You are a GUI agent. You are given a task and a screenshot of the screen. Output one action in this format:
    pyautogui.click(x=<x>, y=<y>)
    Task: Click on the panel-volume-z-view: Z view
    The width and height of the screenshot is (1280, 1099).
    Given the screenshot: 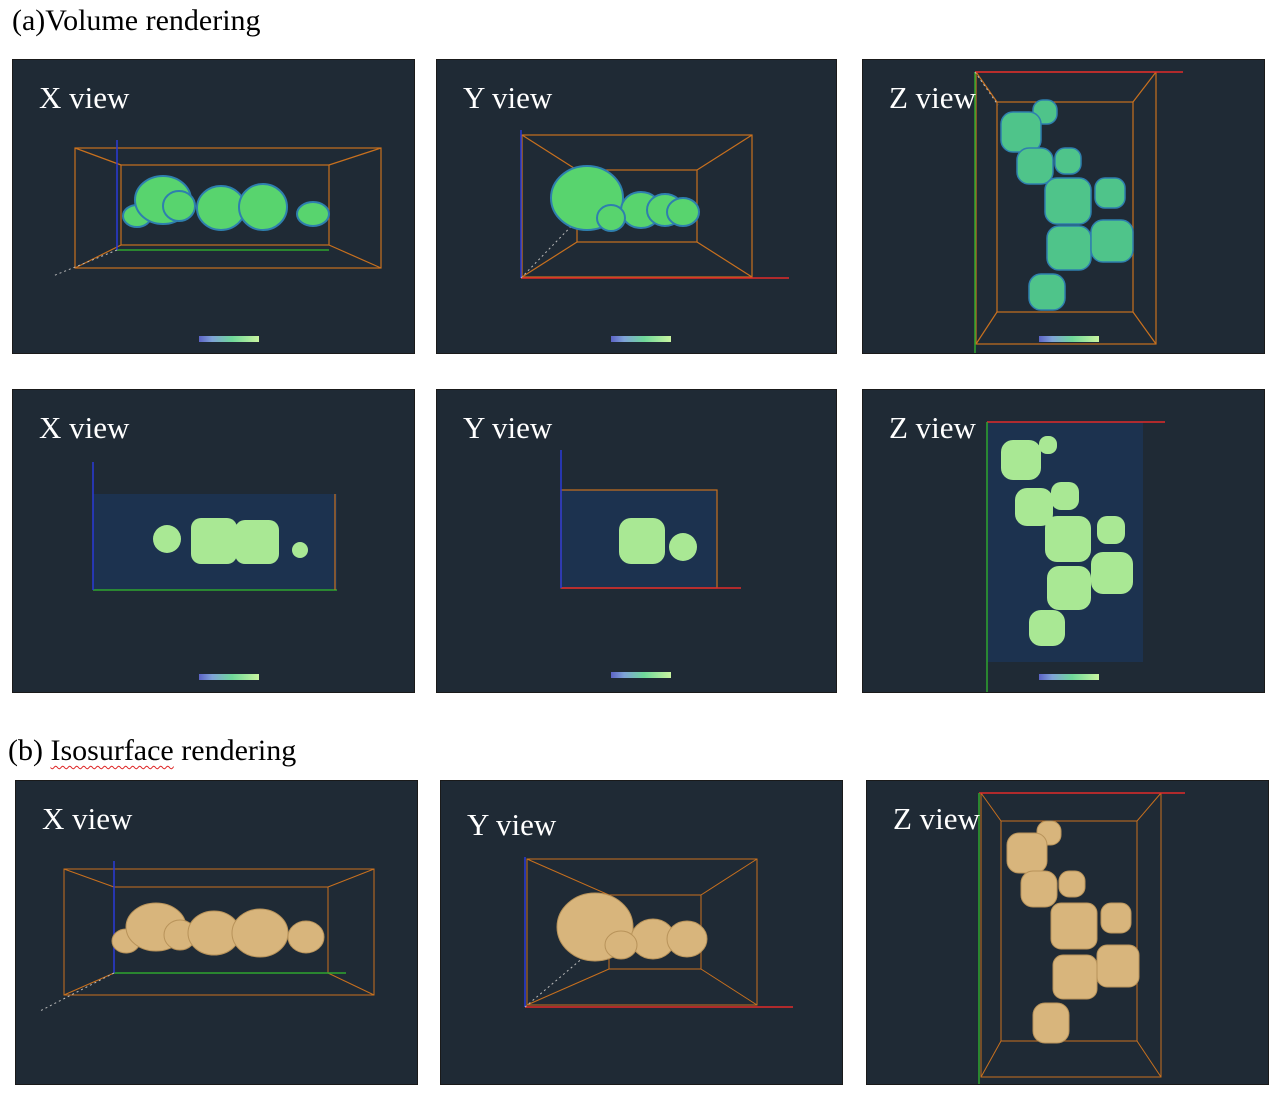 What is the action you would take?
    pyautogui.click(x=1063, y=206)
    